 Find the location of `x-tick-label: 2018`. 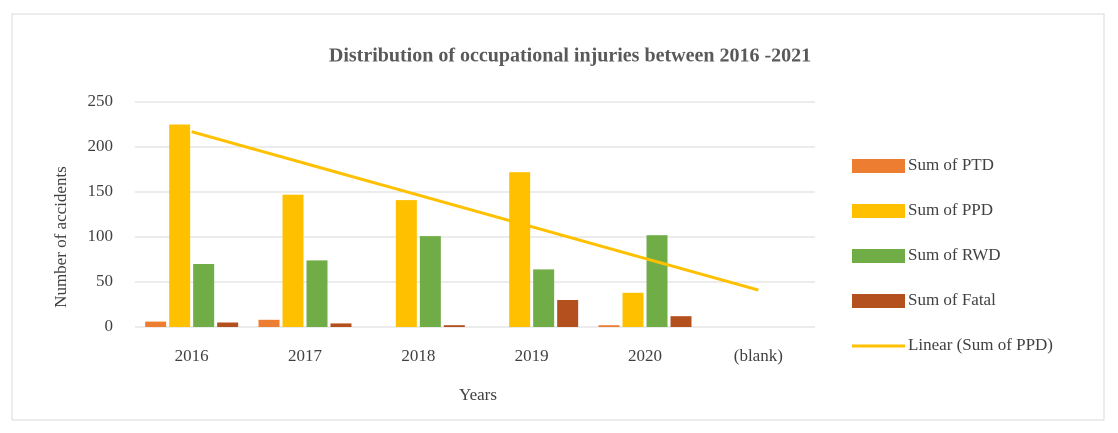

x-tick-label: 2018 is located at coordinates (418, 355).